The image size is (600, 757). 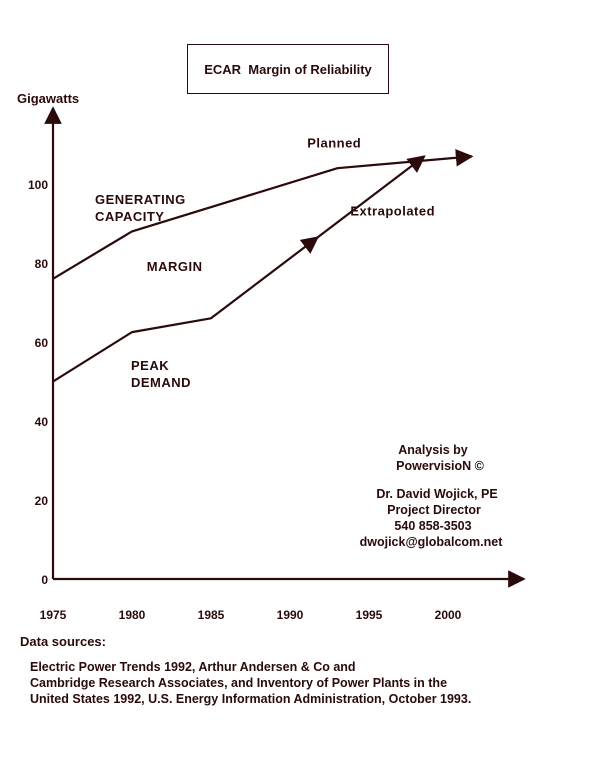 What do you see at coordinates (369, 615) in the screenshot?
I see `x-tick-label: 1995` at bounding box center [369, 615].